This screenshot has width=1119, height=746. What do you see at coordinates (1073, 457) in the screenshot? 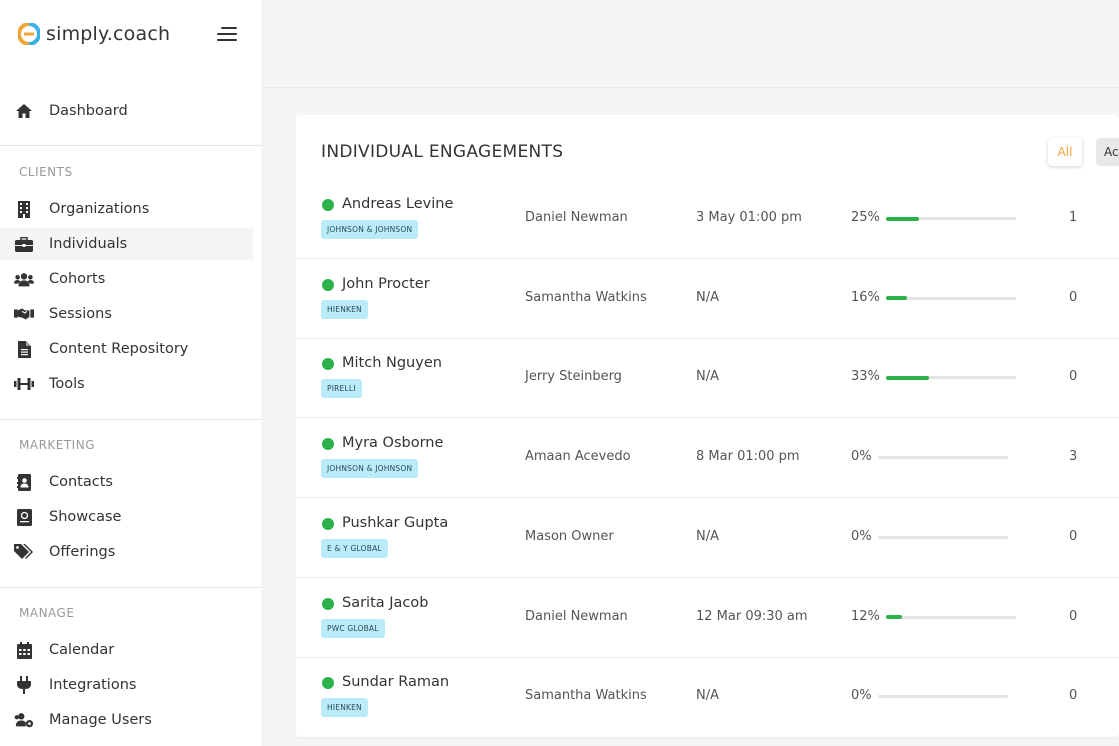
I see `session-count: 3` at bounding box center [1073, 457].